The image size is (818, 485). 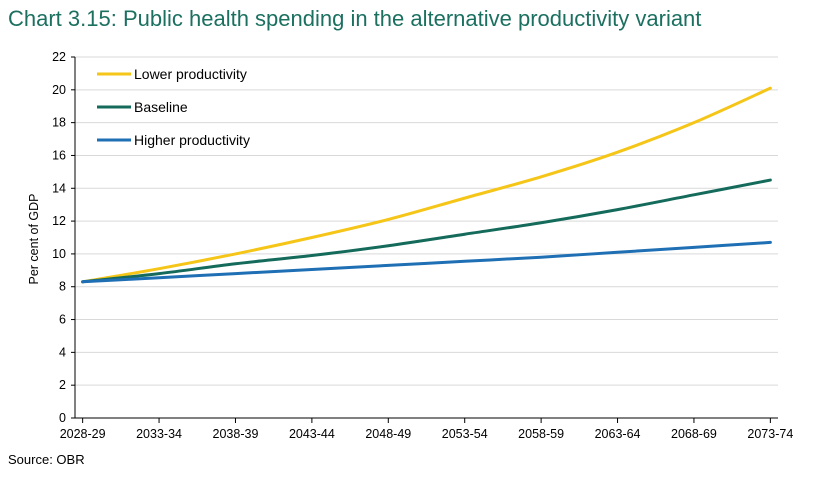 What do you see at coordinates (426, 262) in the screenshot?
I see `series-line-higher-productivity` at bounding box center [426, 262].